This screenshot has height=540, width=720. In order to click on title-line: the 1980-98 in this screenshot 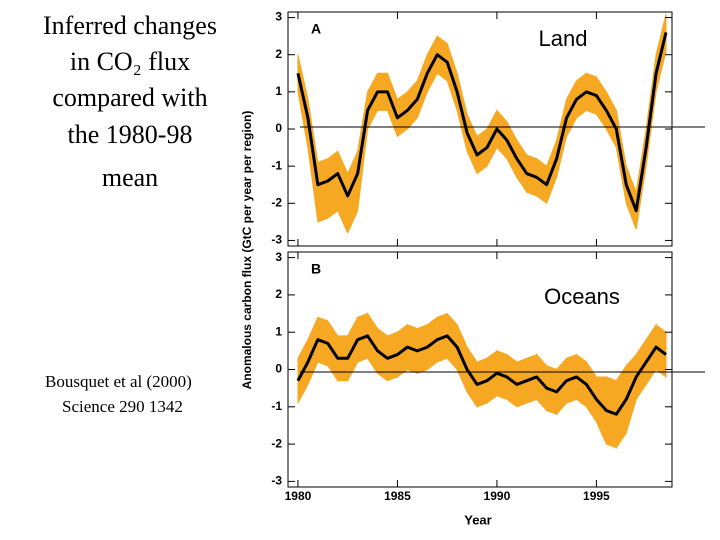, I will do `click(130, 134)`.